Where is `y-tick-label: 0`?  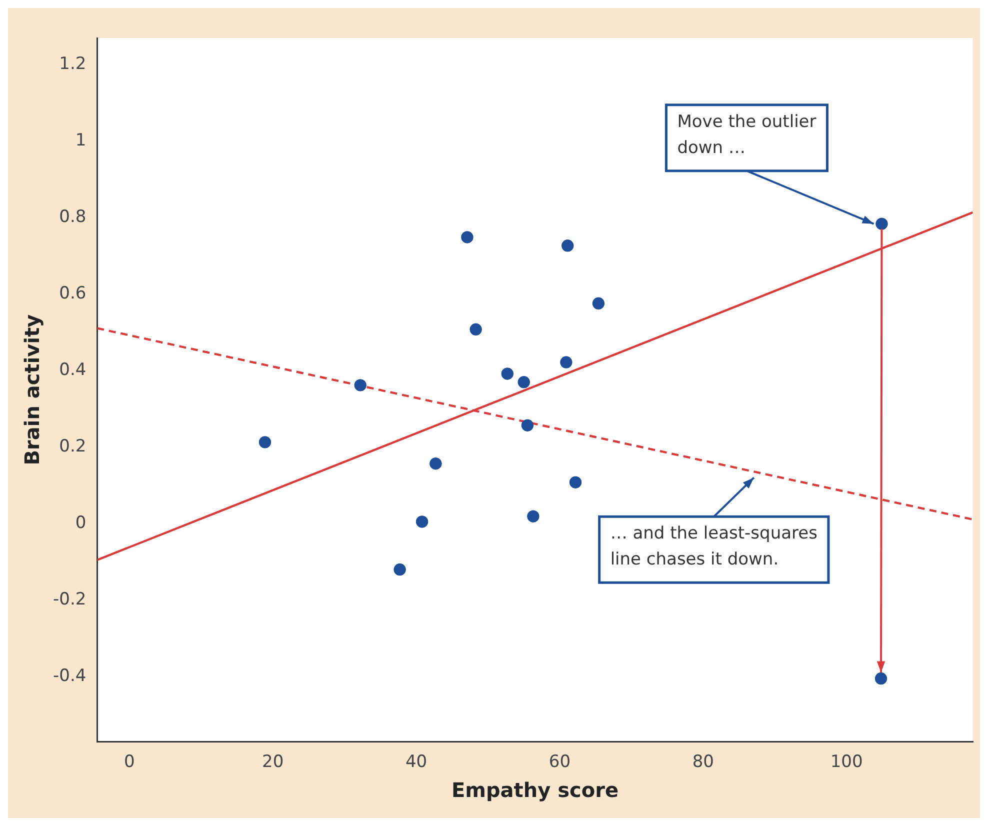 y-tick-label: 0 is located at coordinates (80, 523).